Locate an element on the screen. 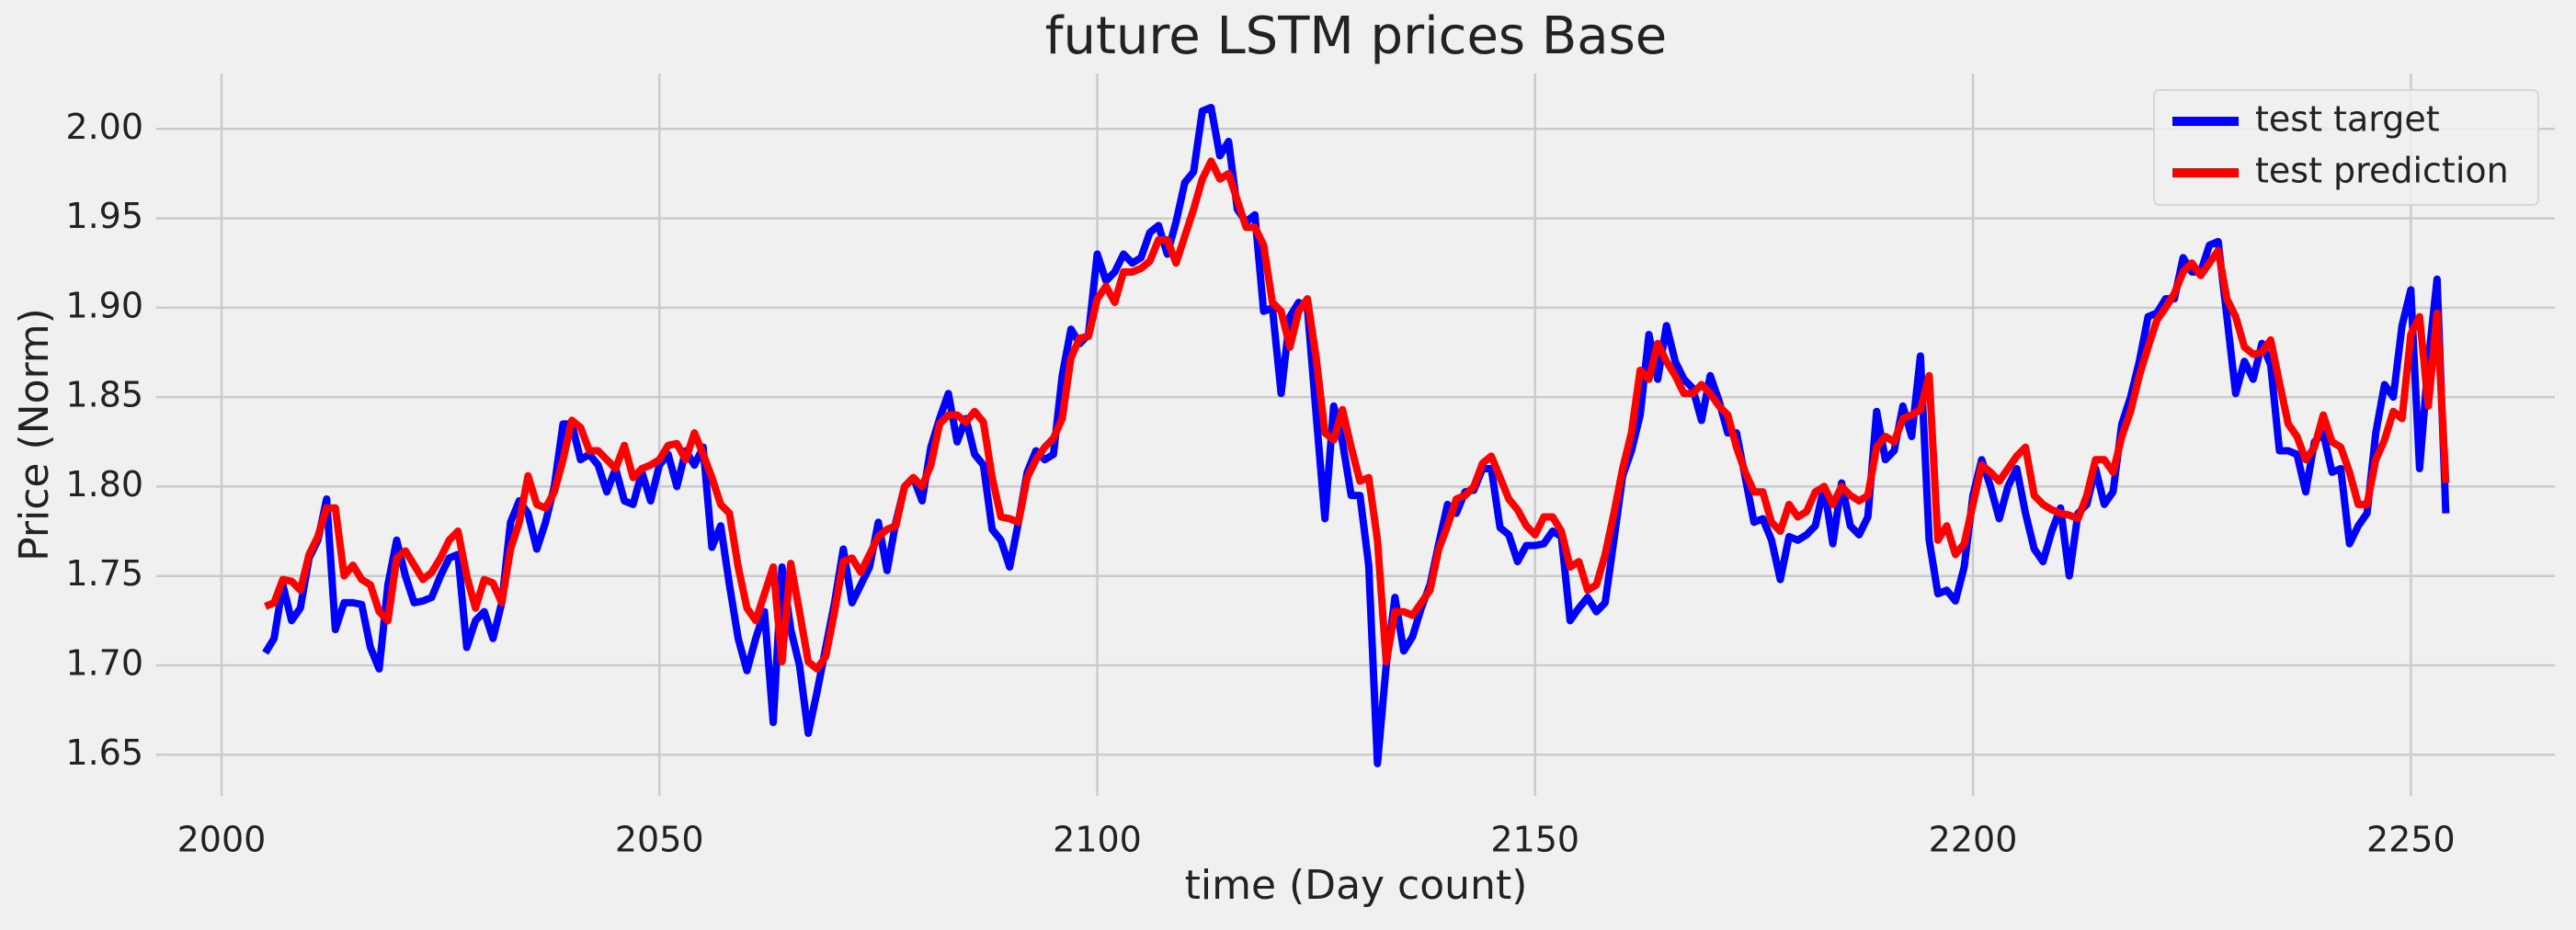 Image resolution: width=2576 pixels, height=930 pixels. x-axis-label: time (Day count) is located at coordinates (1356, 885).